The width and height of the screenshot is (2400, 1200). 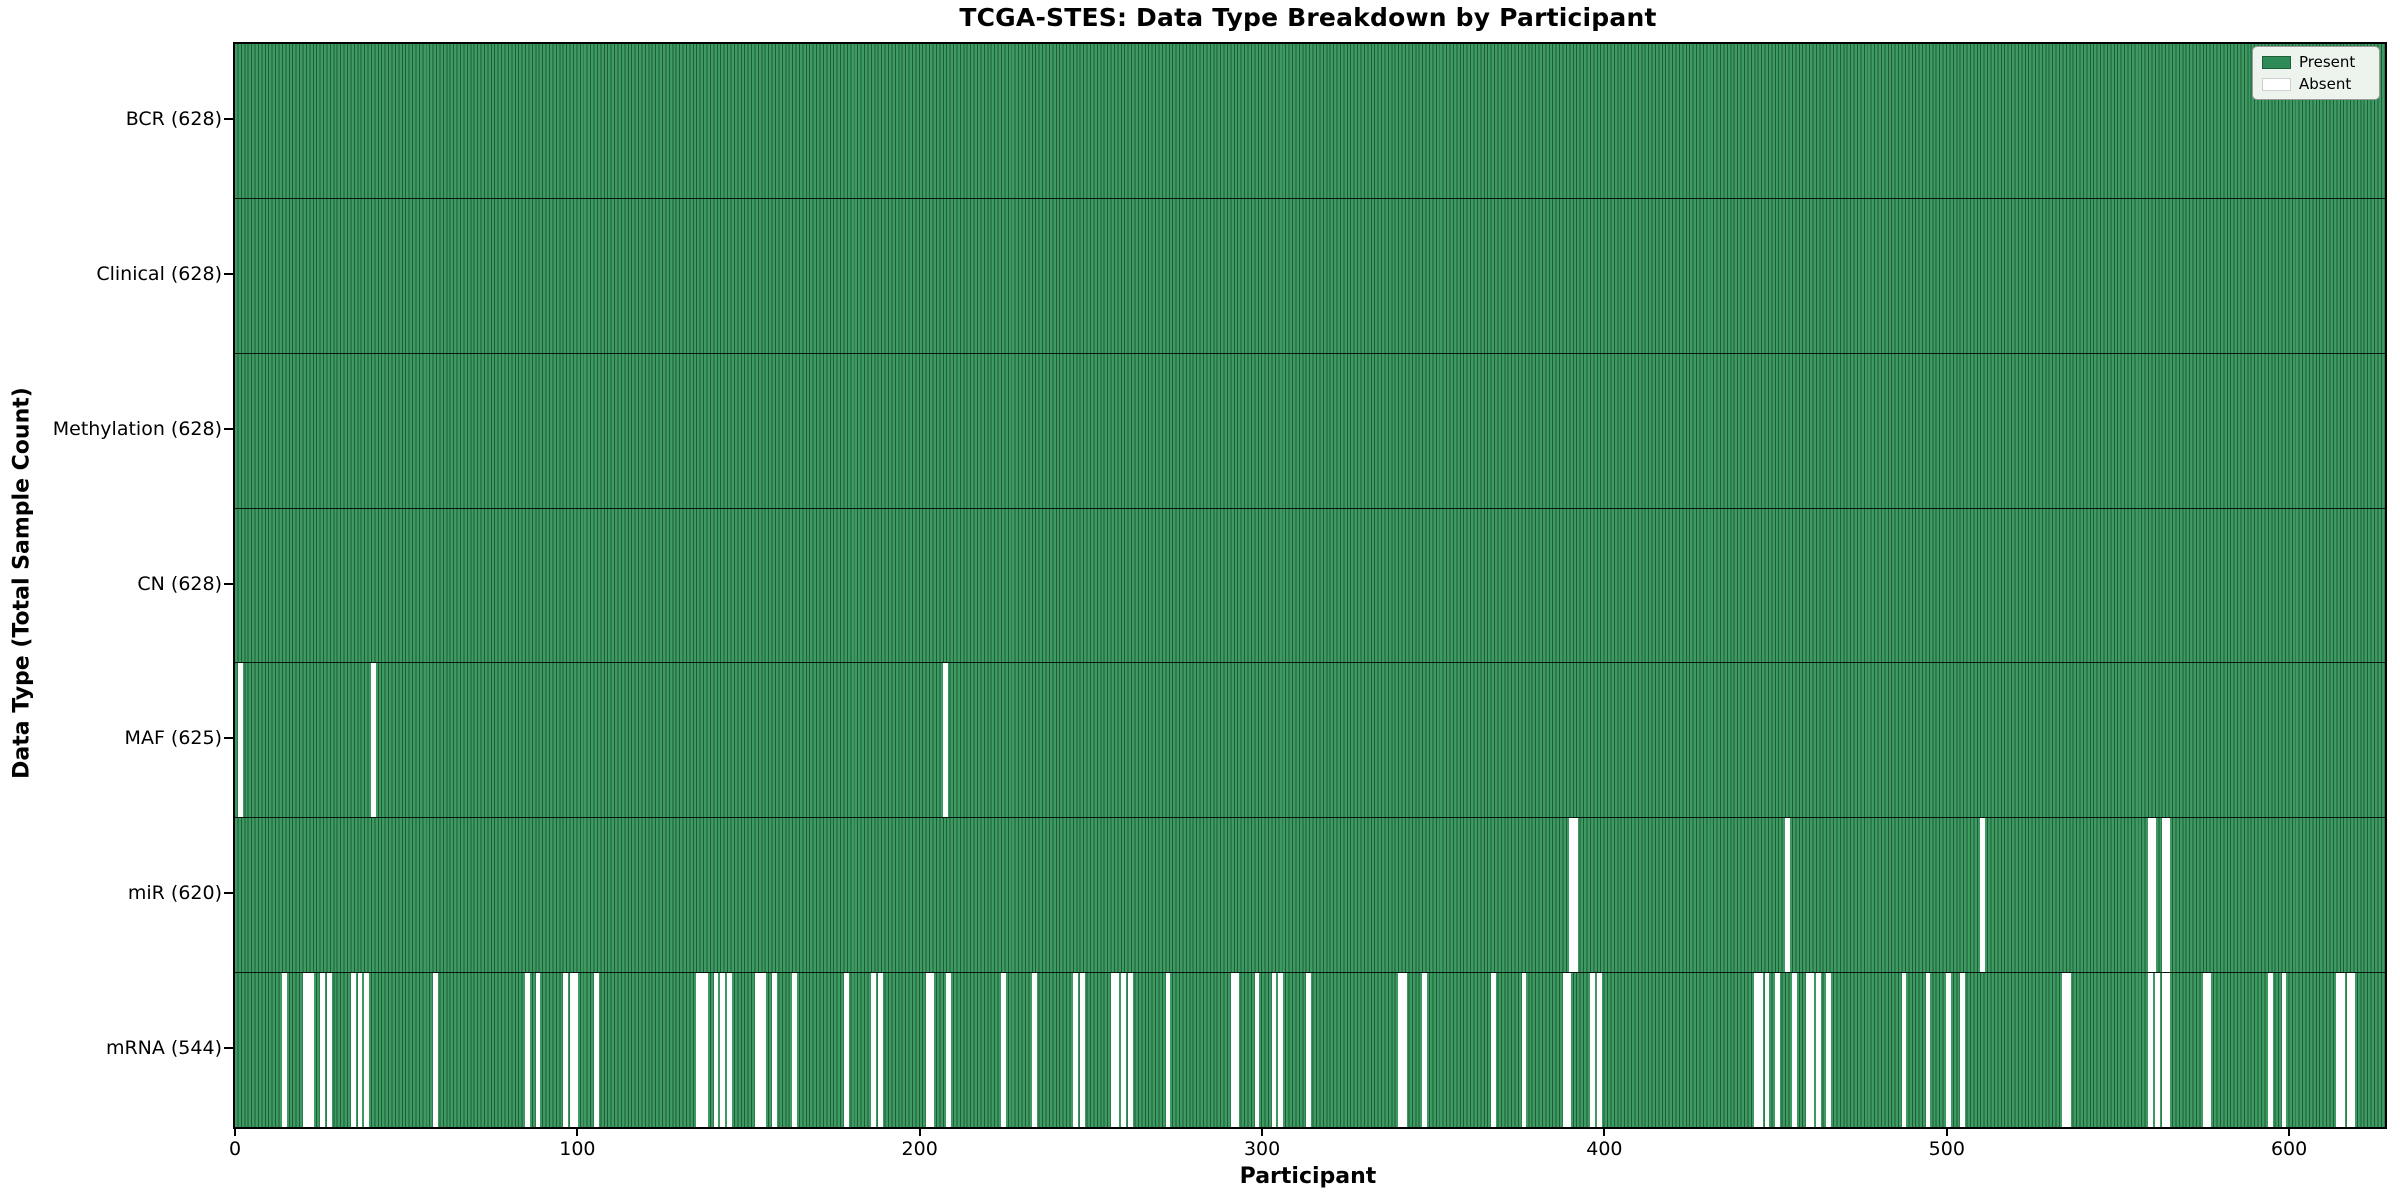 What do you see at coordinates (1310, 741) in the screenshot?
I see `row-maf` at bounding box center [1310, 741].